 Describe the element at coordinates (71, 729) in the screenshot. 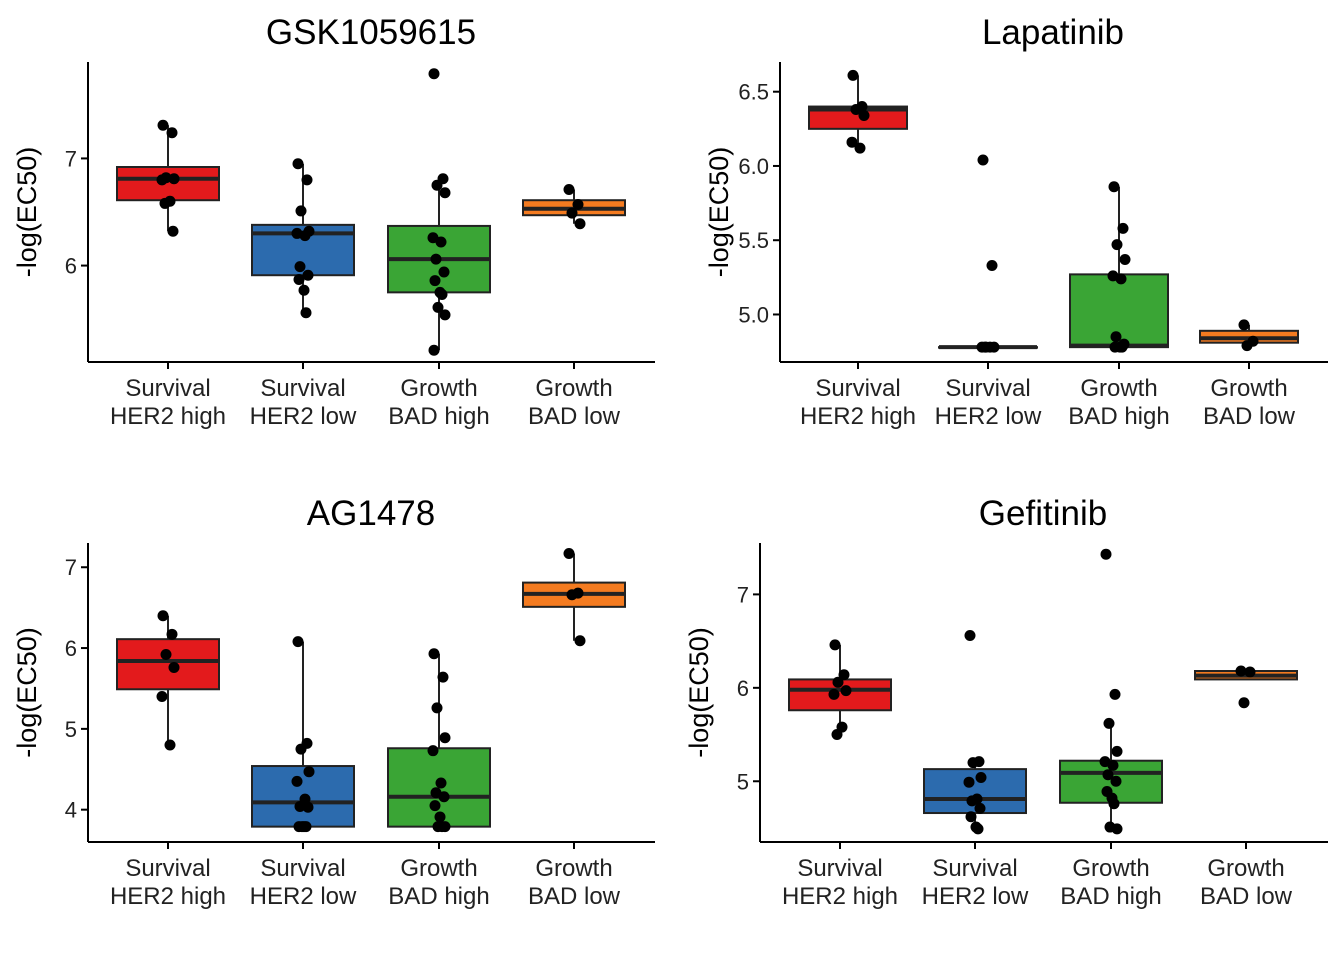

I see `y-tick-label: 5` at that location.